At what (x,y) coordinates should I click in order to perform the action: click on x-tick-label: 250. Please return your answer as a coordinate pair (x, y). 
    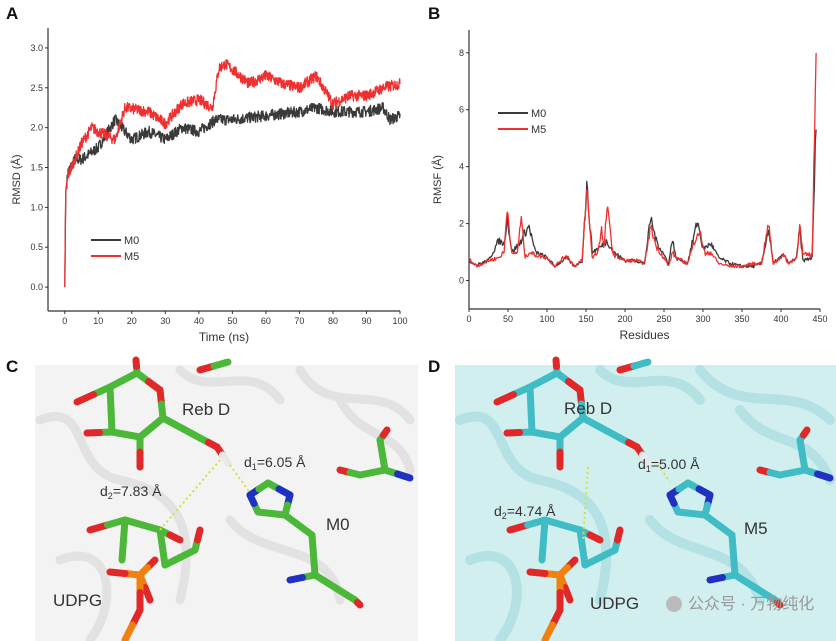
    Looking at the image, I should click on (663, 319).